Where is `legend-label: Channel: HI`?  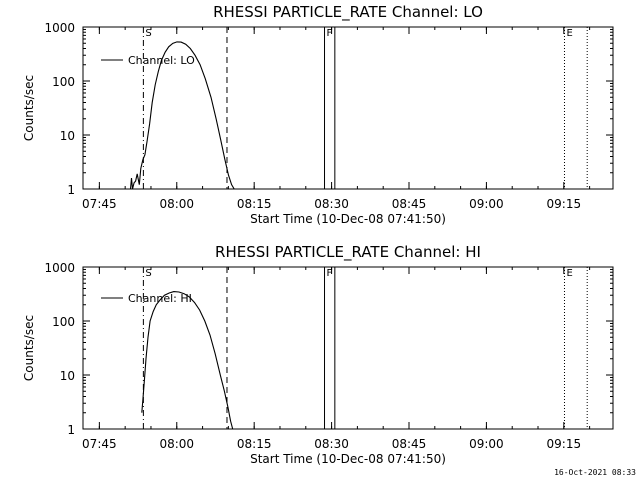
legend-label: Channel: HI is located at coordinates (160, 298).